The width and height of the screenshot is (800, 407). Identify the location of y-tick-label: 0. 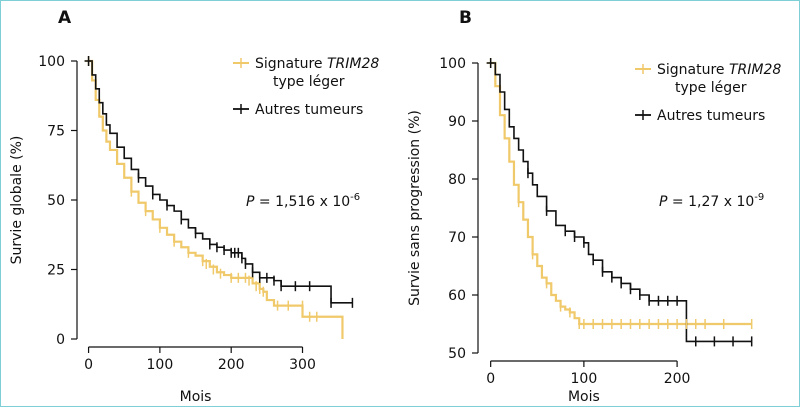
(60, 340).